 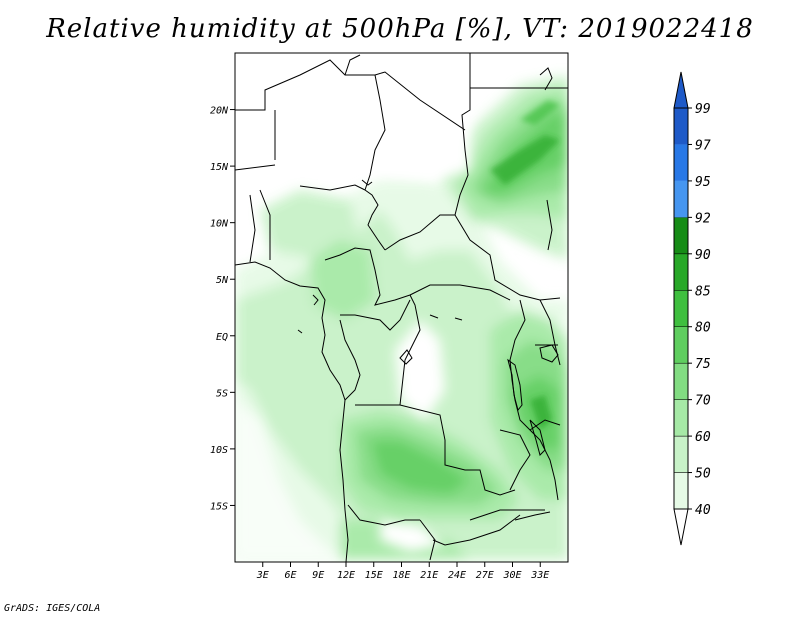 I want to click on colorbar-label: 97, so click(x=703, y=145).